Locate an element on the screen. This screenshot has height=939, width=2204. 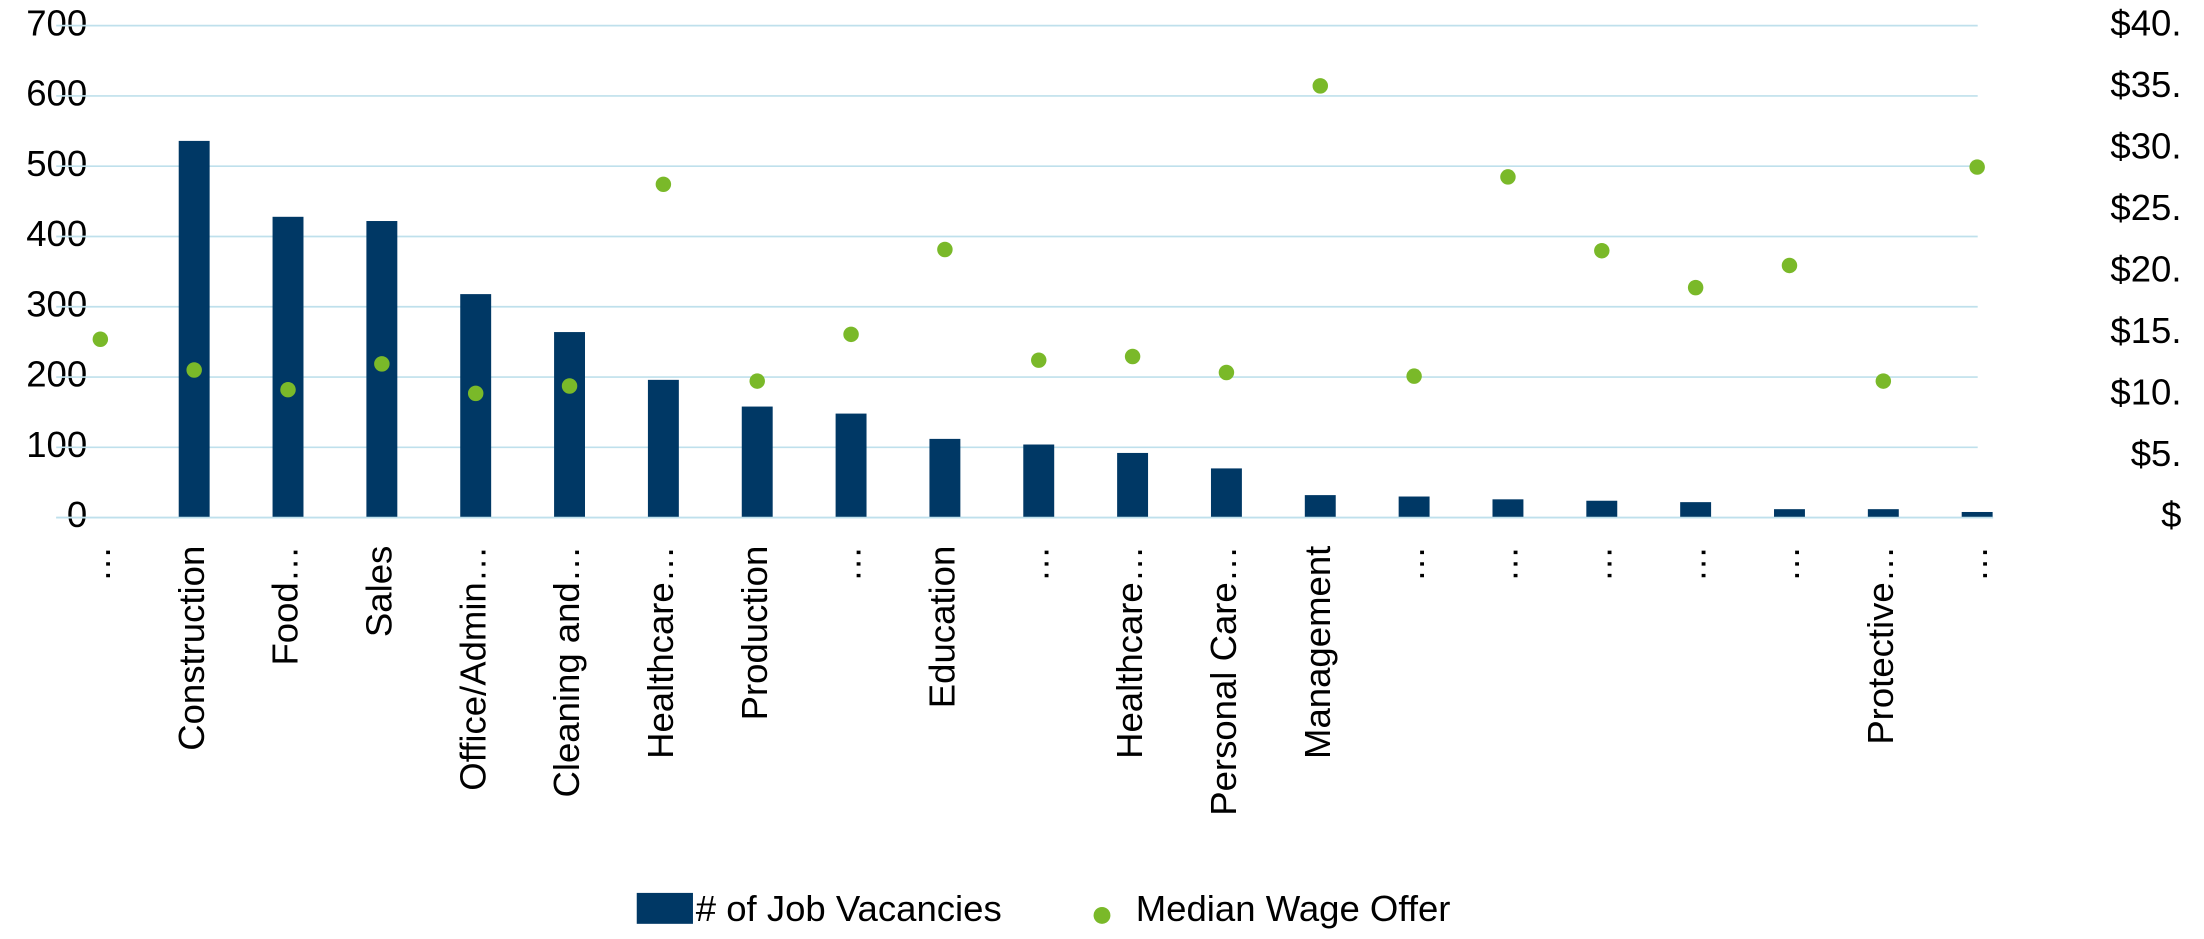
x-tick-label: Sales is located at coordinates (379, 591).